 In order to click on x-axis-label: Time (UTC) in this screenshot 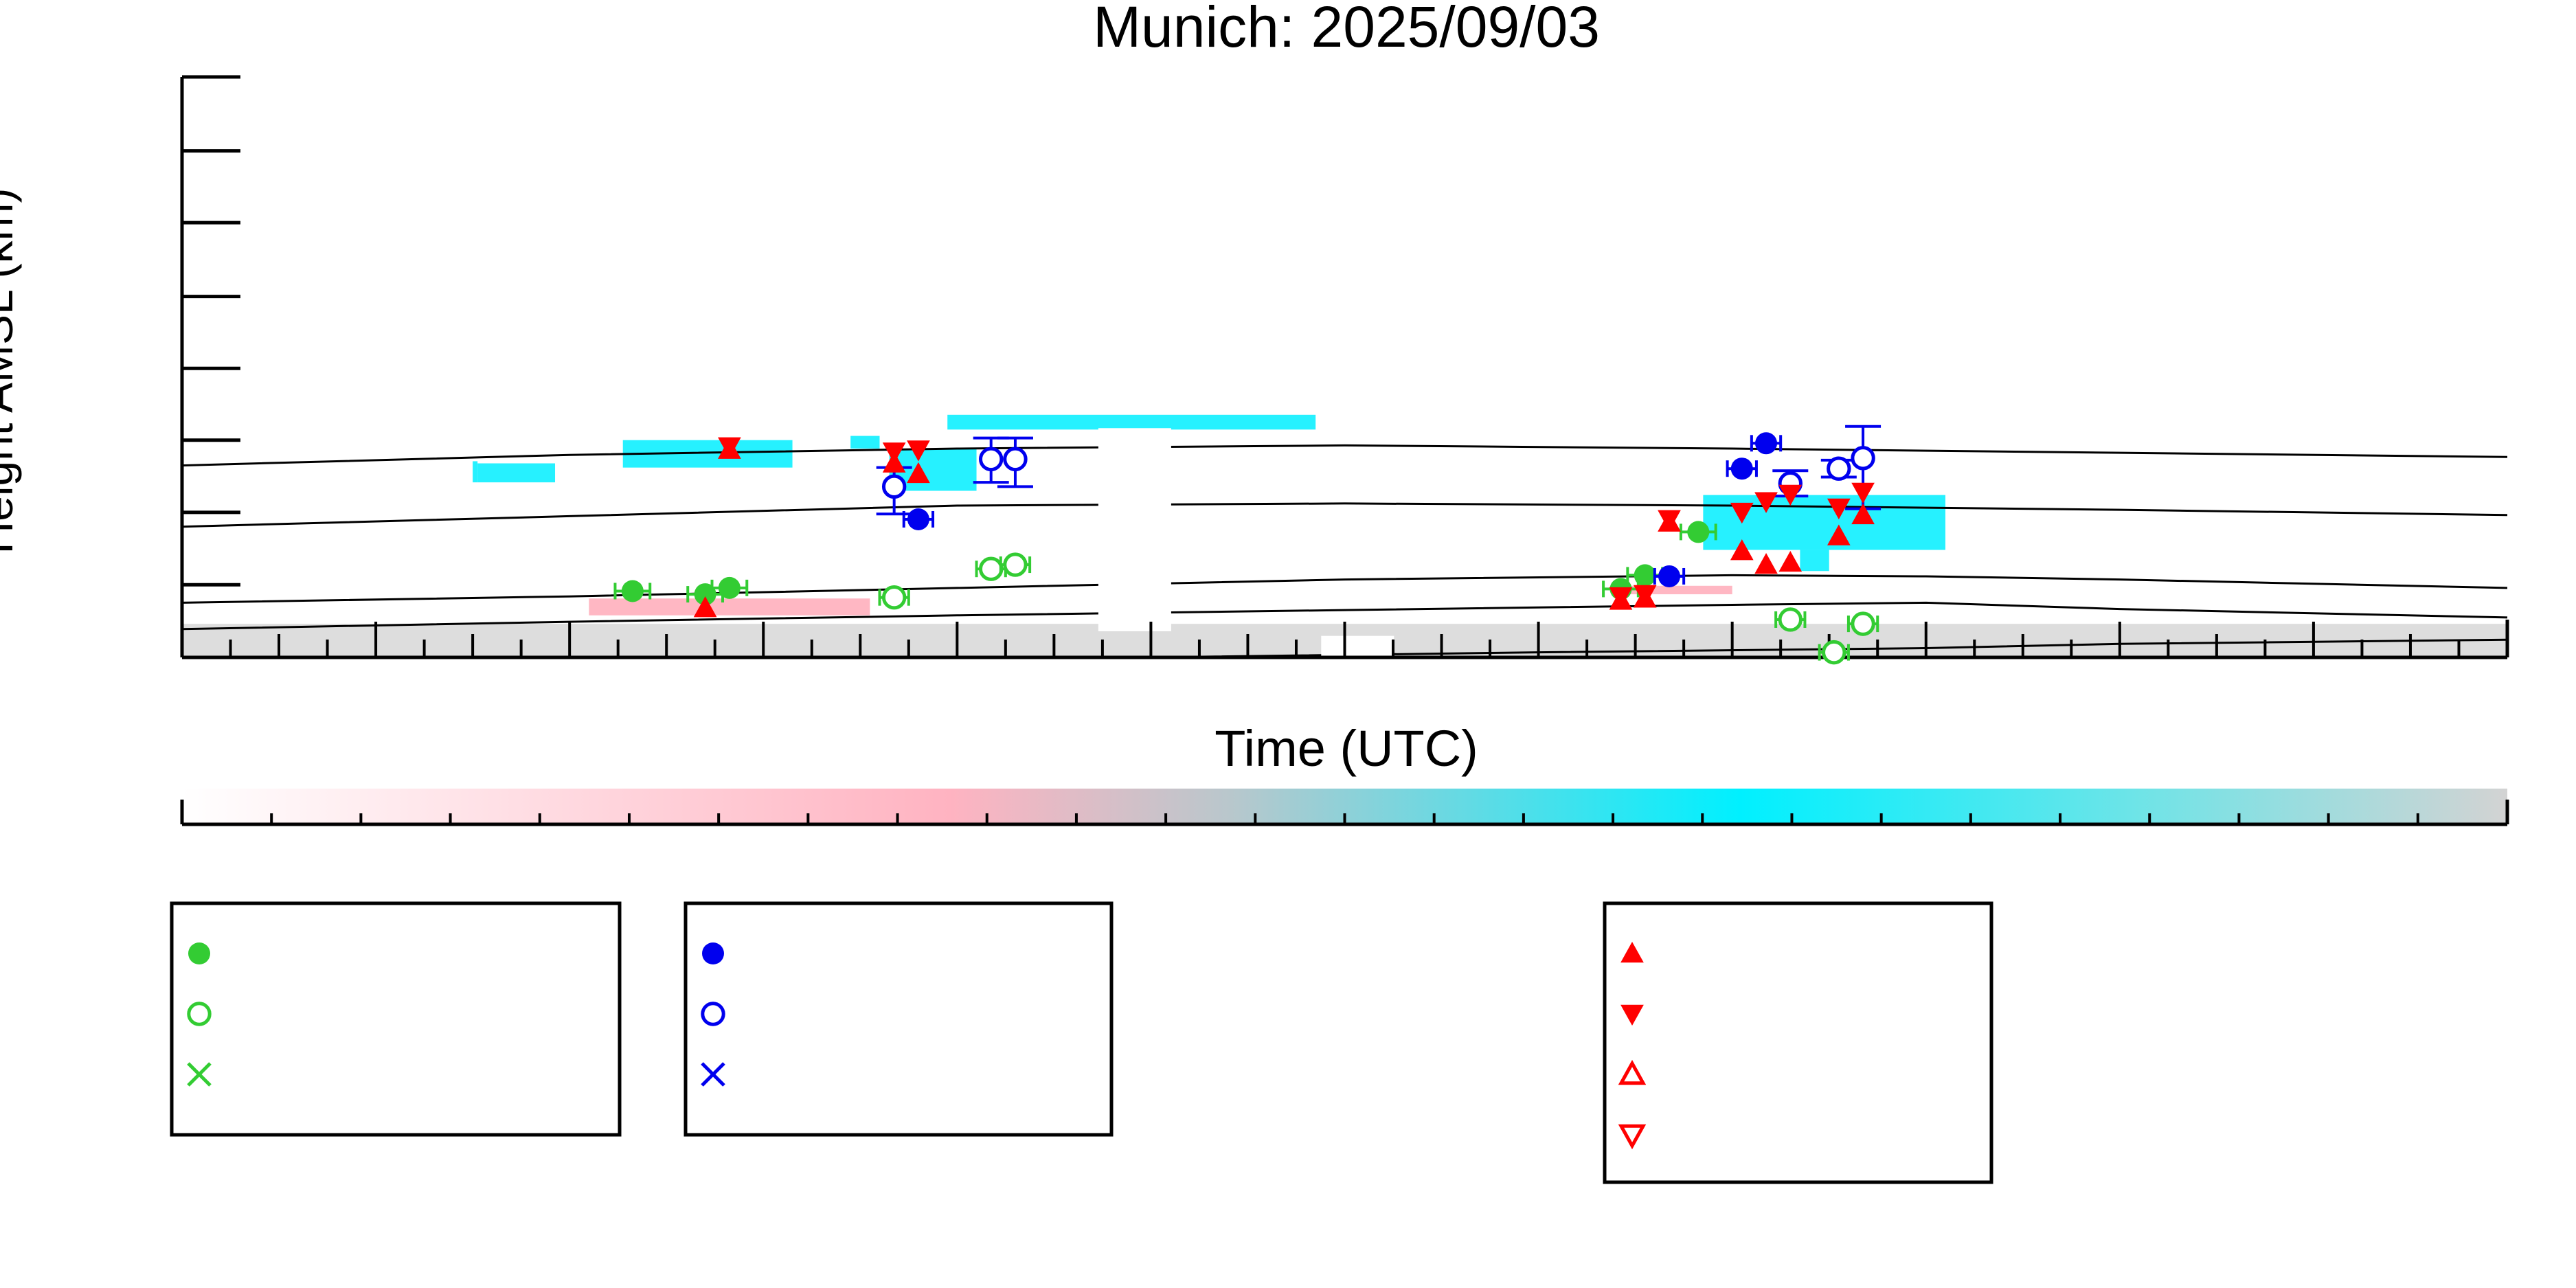, I will do `click(1346, 748)`.